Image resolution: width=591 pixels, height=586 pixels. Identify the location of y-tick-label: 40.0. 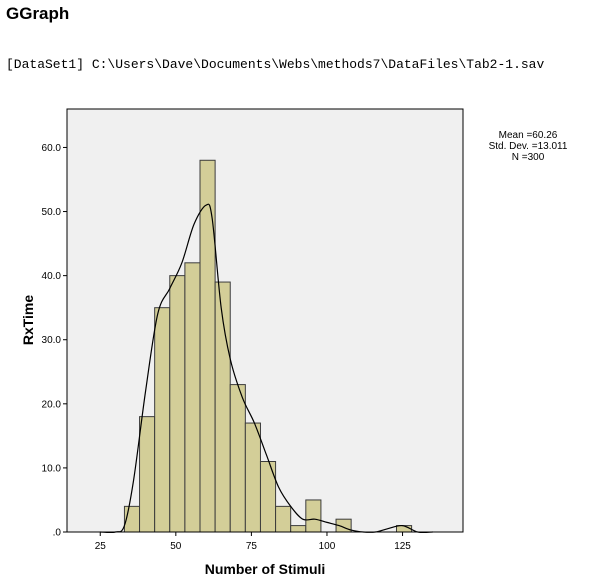
(52, 276).